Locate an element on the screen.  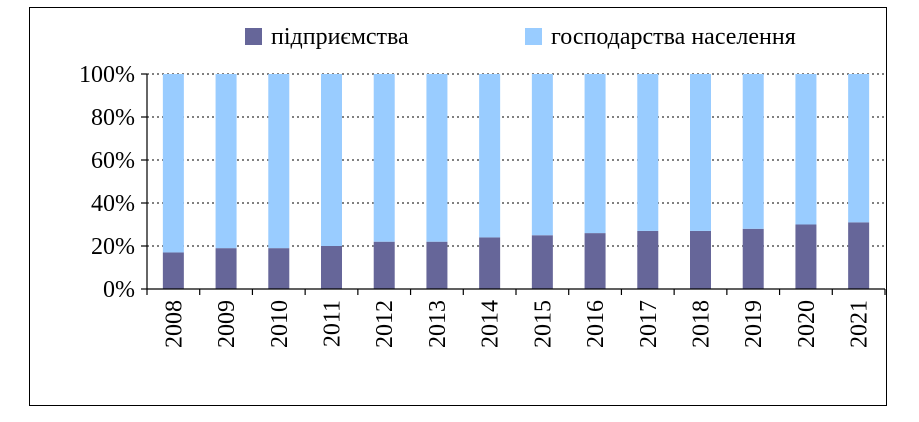
x-tick-label: 2015 is located at coordinates (543, 324).